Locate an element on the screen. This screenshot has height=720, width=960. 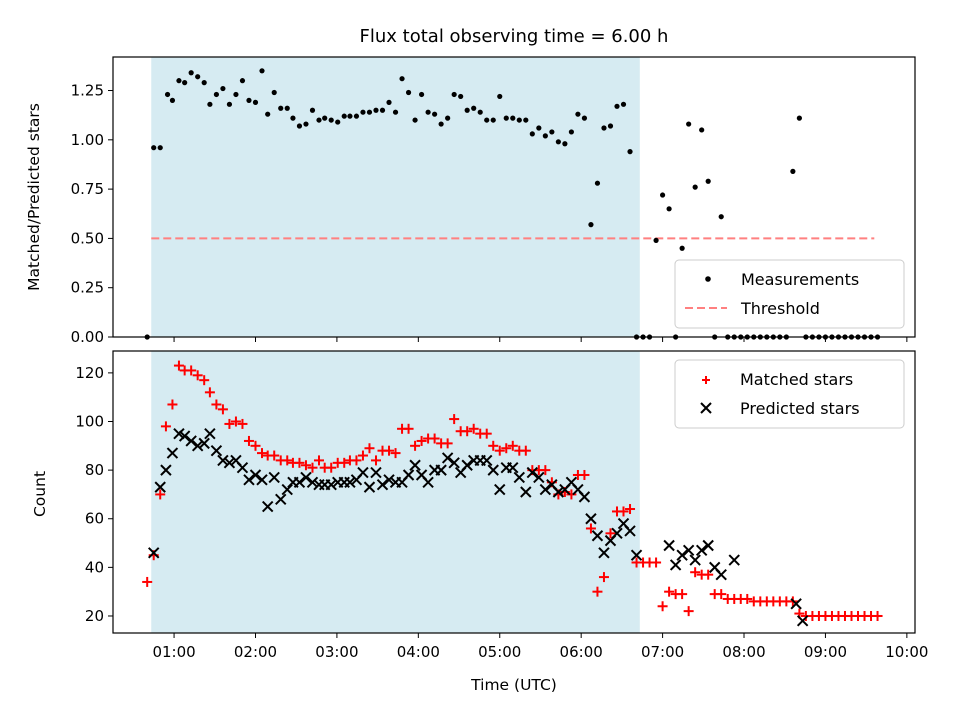
chart-title: Flux total observing time = 6.00 h is located at coordinates (514, 36).